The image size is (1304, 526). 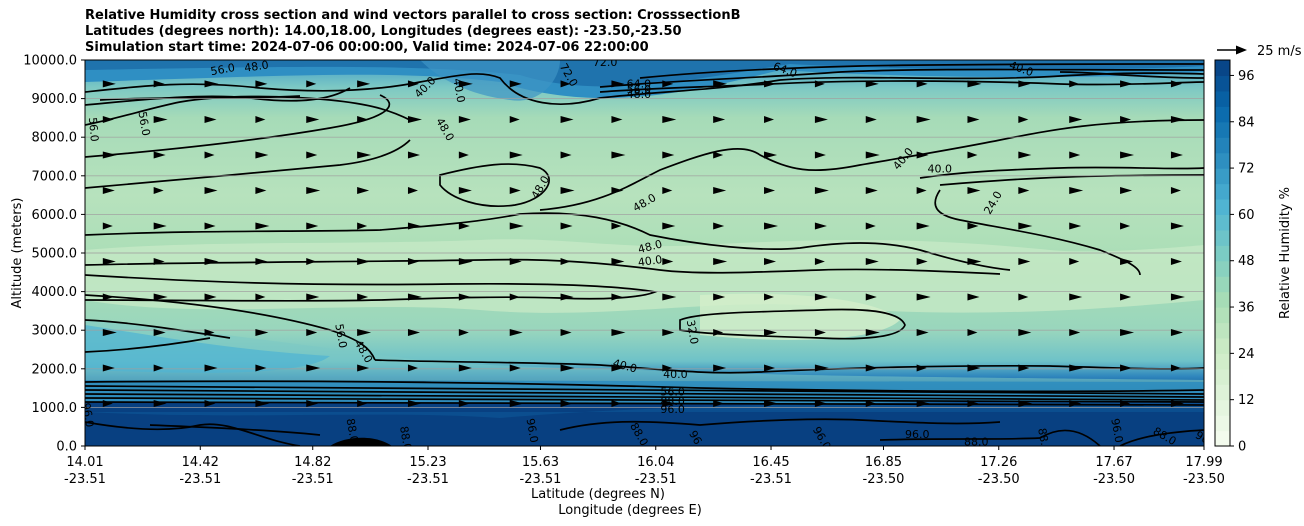 What do you see at coordinates (55, 408) in the screenshot?
I see `y-tick-label: 1000.0` at bounding box center [55, 408].